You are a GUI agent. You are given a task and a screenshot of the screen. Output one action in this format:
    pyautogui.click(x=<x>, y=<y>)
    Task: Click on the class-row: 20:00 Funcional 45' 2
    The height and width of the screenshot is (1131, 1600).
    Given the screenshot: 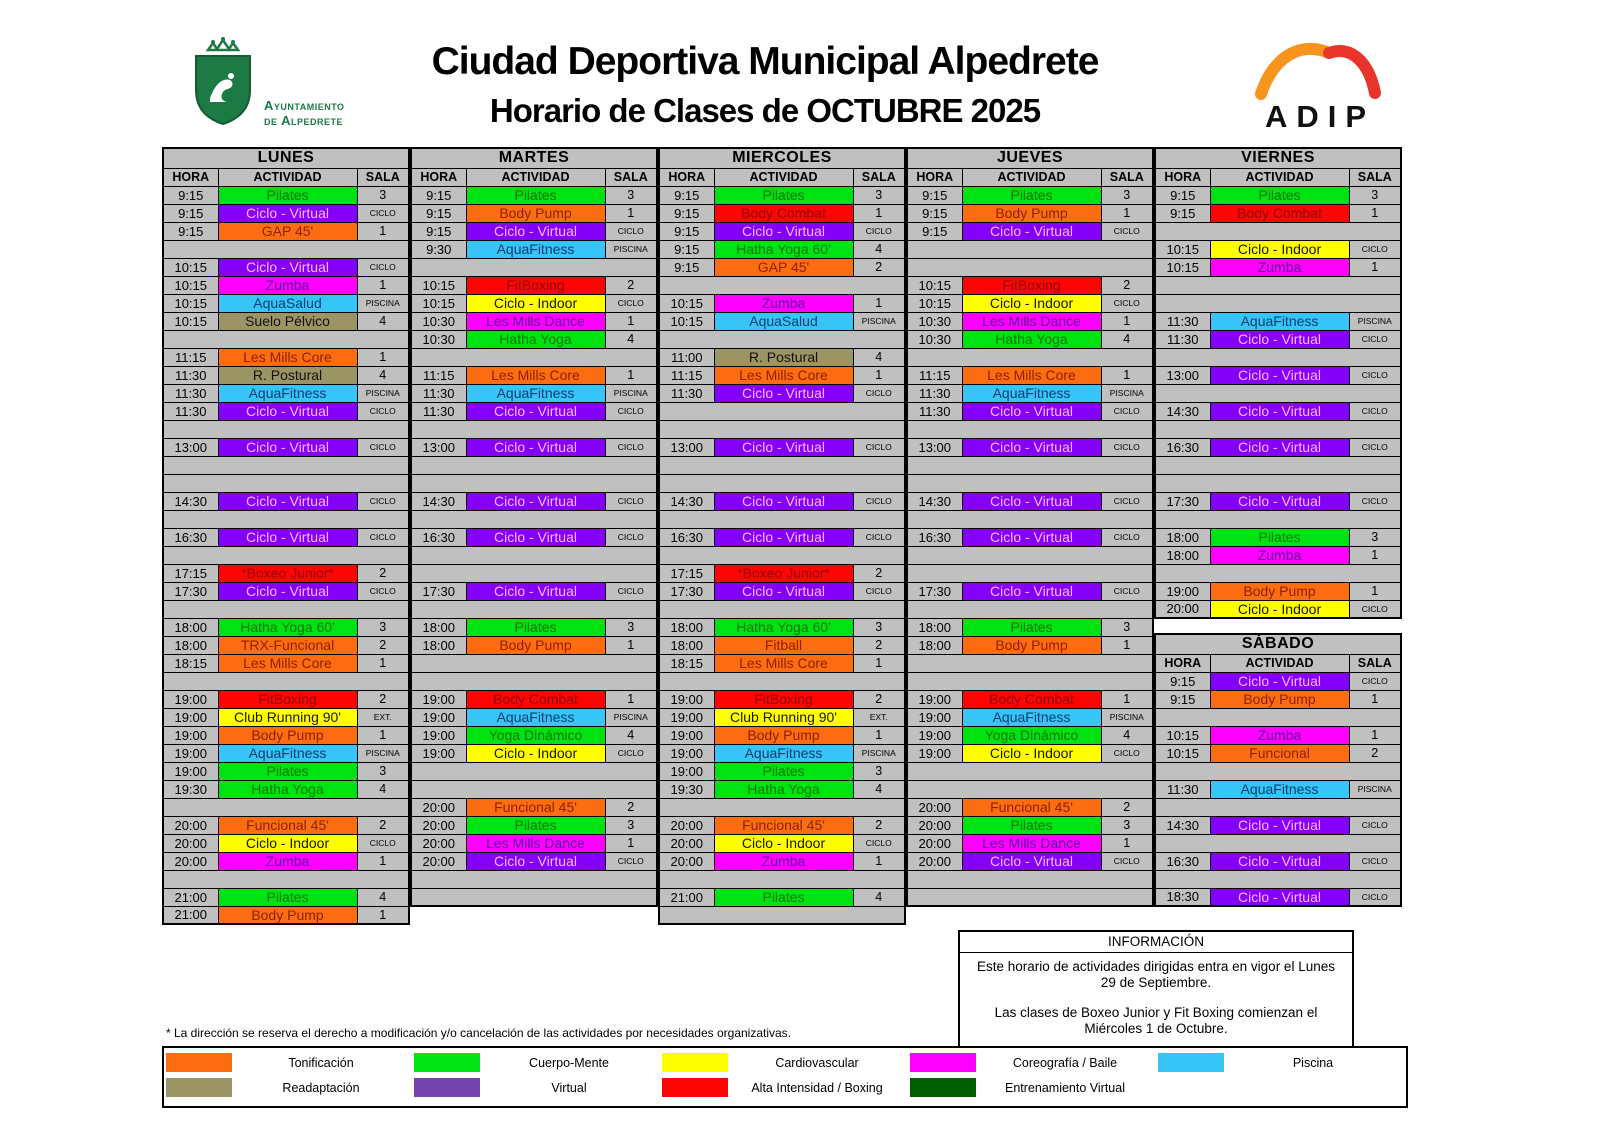 What is the action you would take?
    pyautogui.click(x=1030, y=807)
    